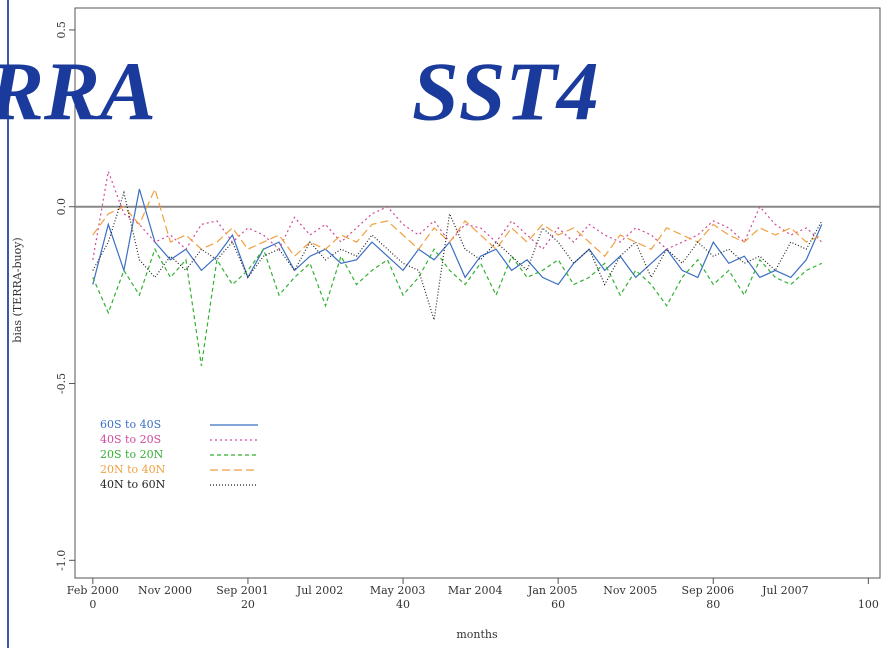  I want to click on date-tick-label: May 2003, so click(398, 590).